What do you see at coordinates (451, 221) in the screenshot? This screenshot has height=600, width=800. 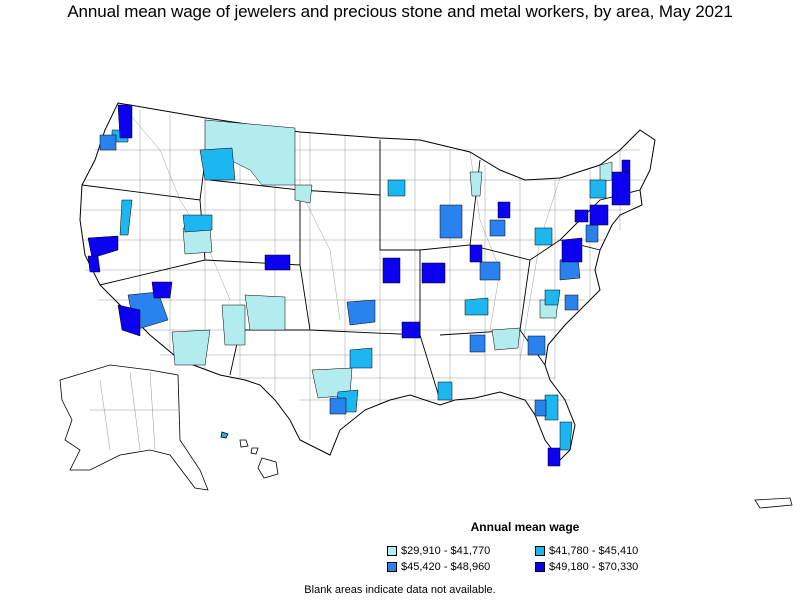 I see `illinois-area` at bounding box center [451, 221].